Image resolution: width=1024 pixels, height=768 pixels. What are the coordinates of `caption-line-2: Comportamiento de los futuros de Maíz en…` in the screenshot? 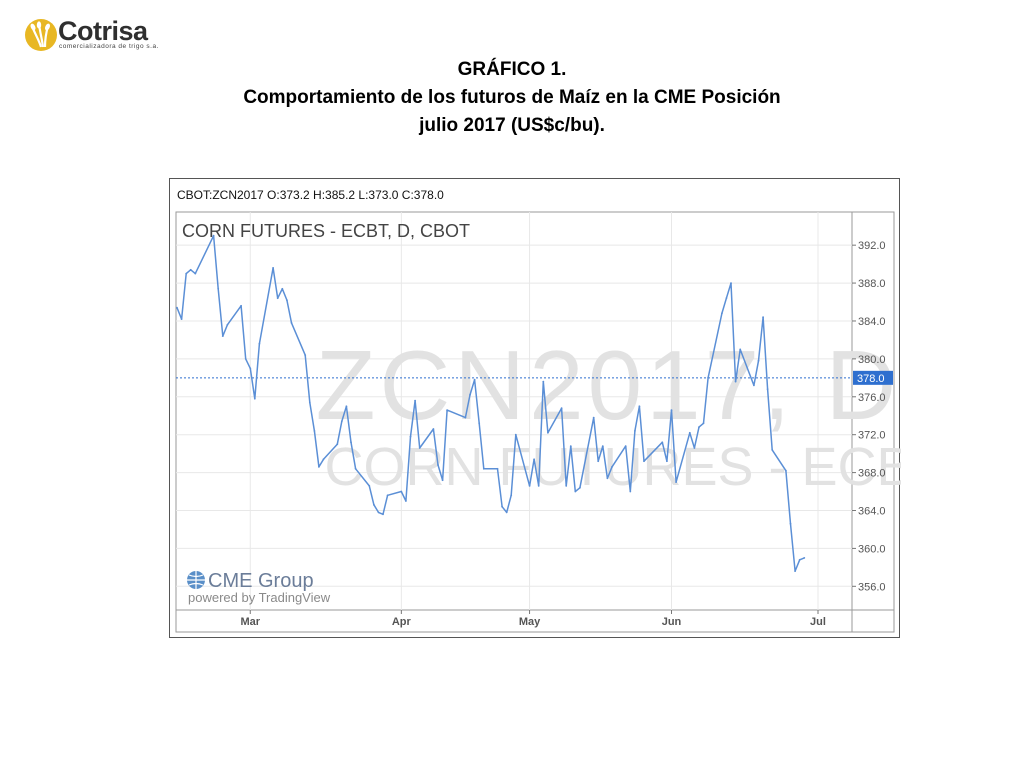 It's located at (512, 97).